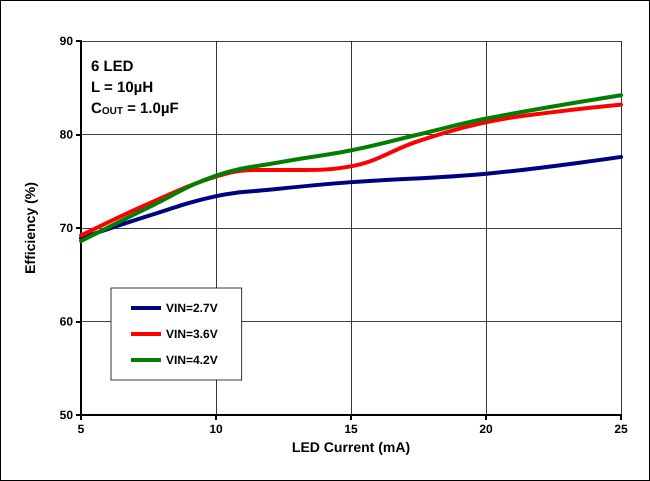 Image resolution: width=650 pixels, height=481 pixels. I want to click on x-tick-label: 5, so click(81, 429).